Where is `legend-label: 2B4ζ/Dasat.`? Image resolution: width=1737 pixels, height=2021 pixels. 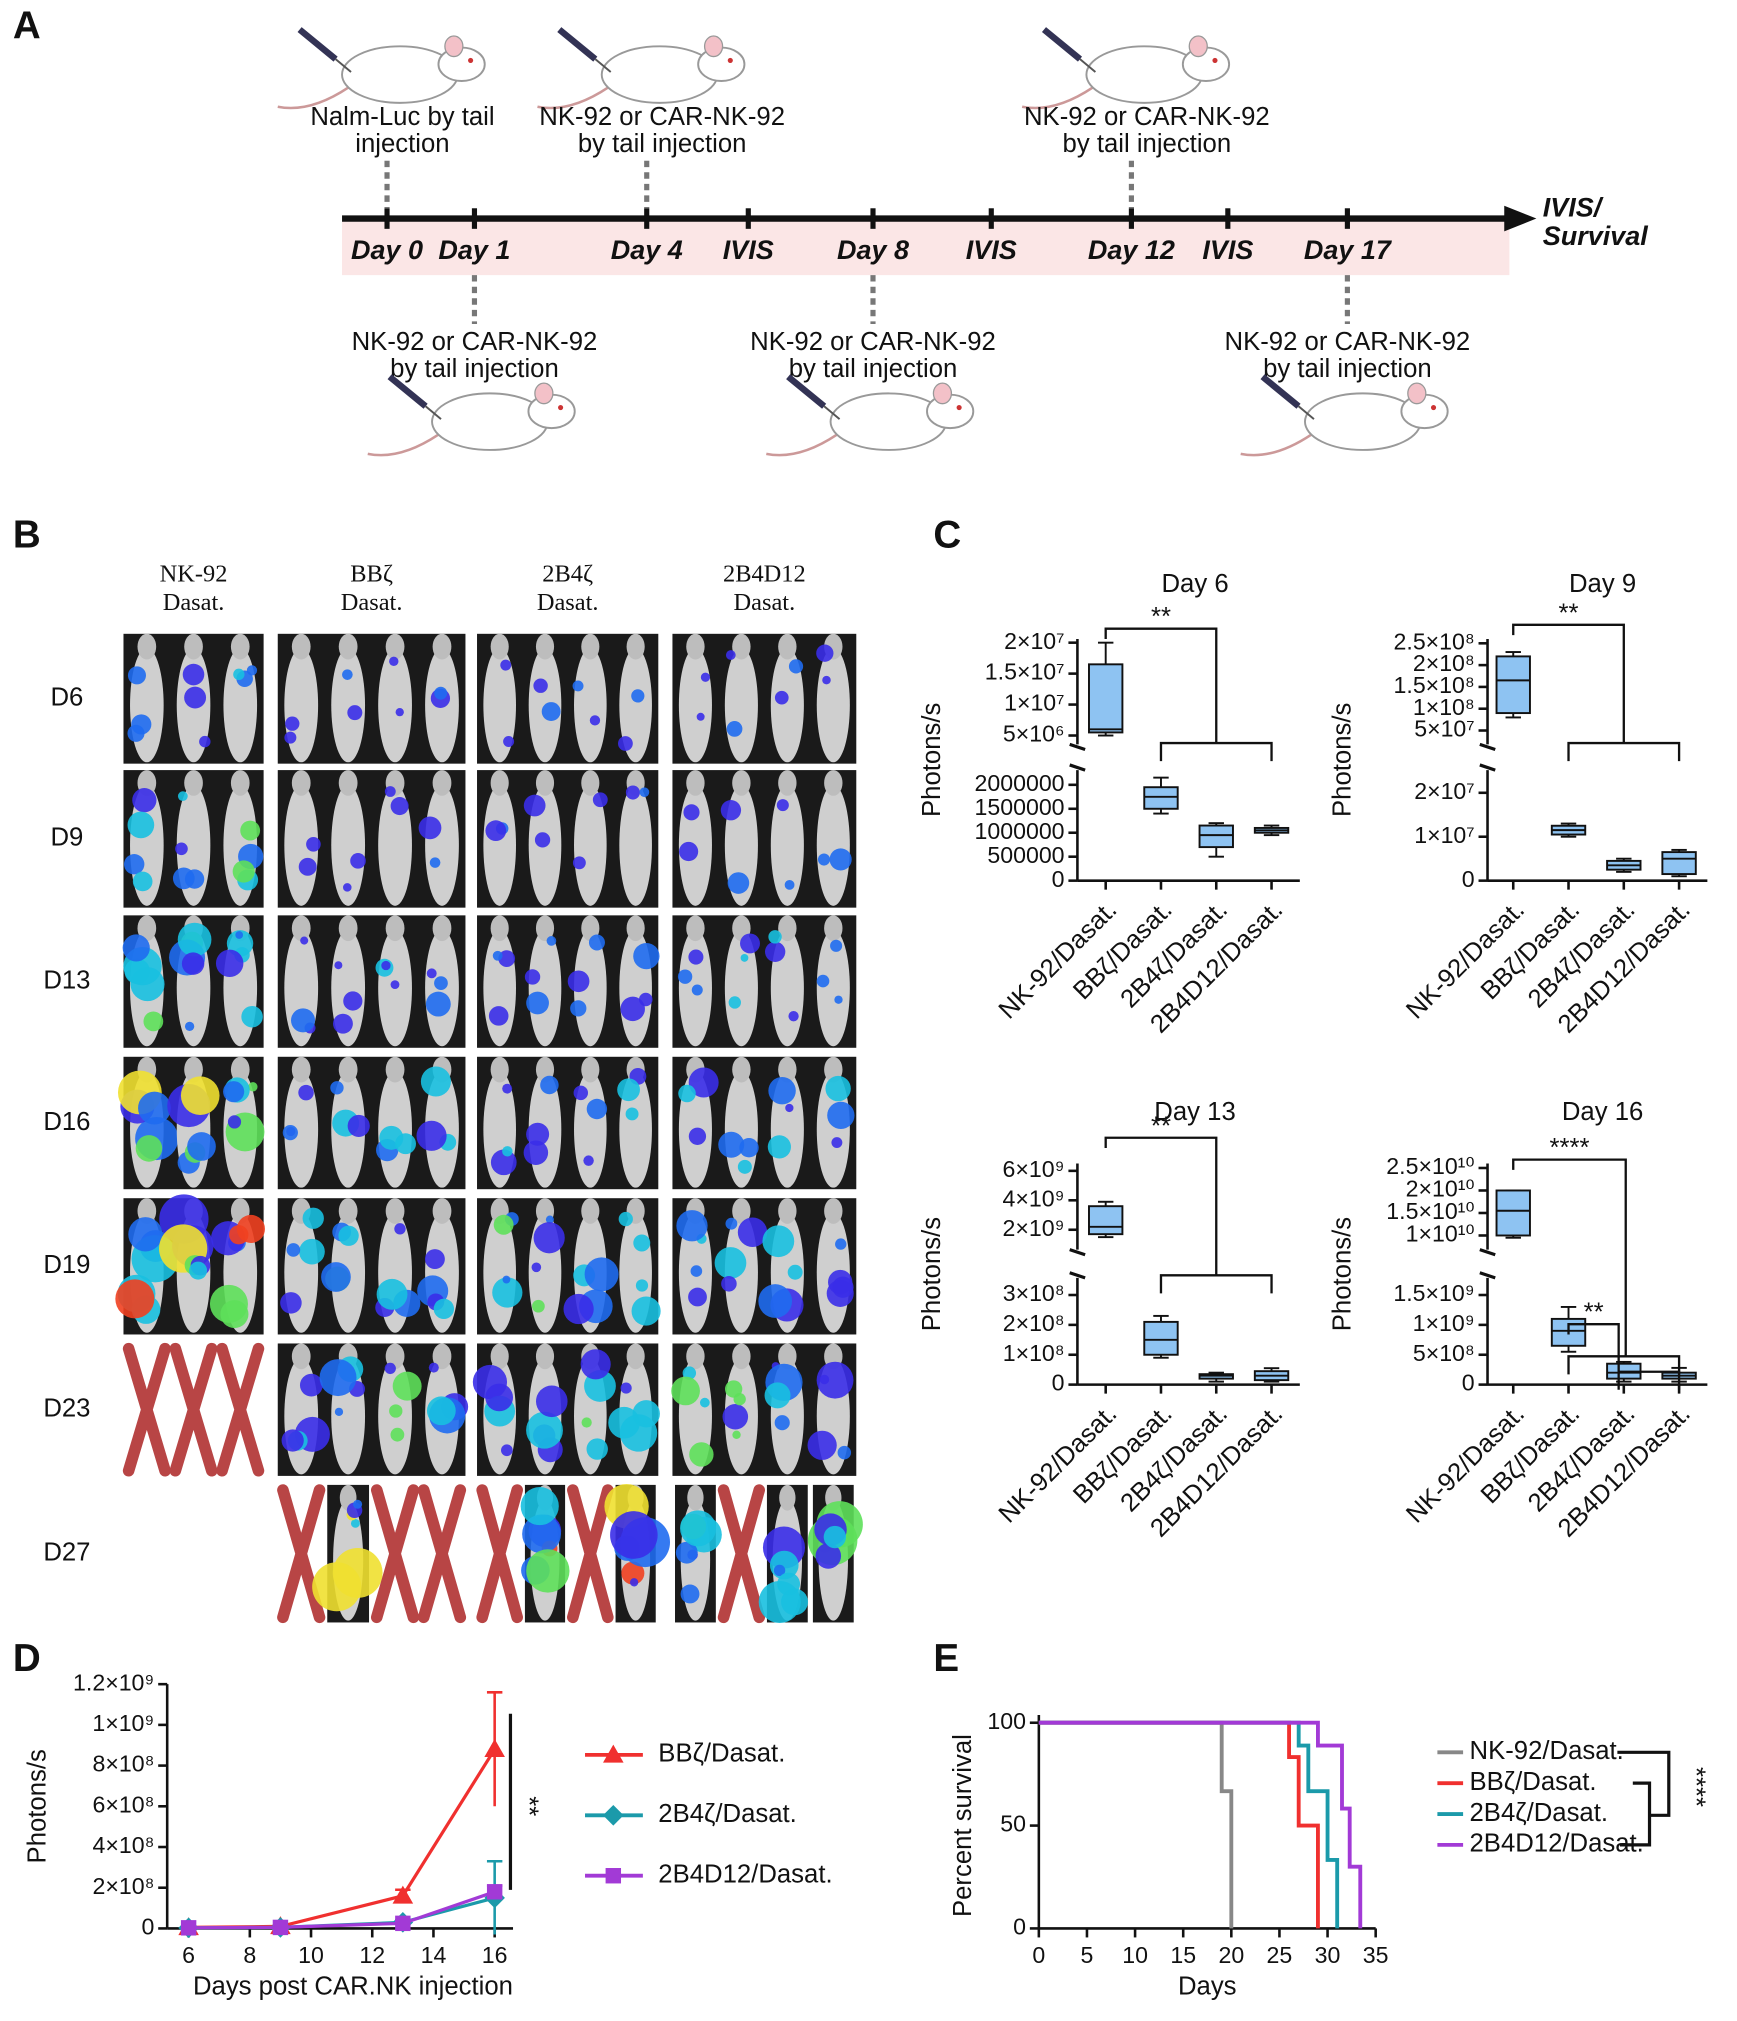
legend-label: 2B4ζ/Dasat. is located at coordinates (727, 1814).